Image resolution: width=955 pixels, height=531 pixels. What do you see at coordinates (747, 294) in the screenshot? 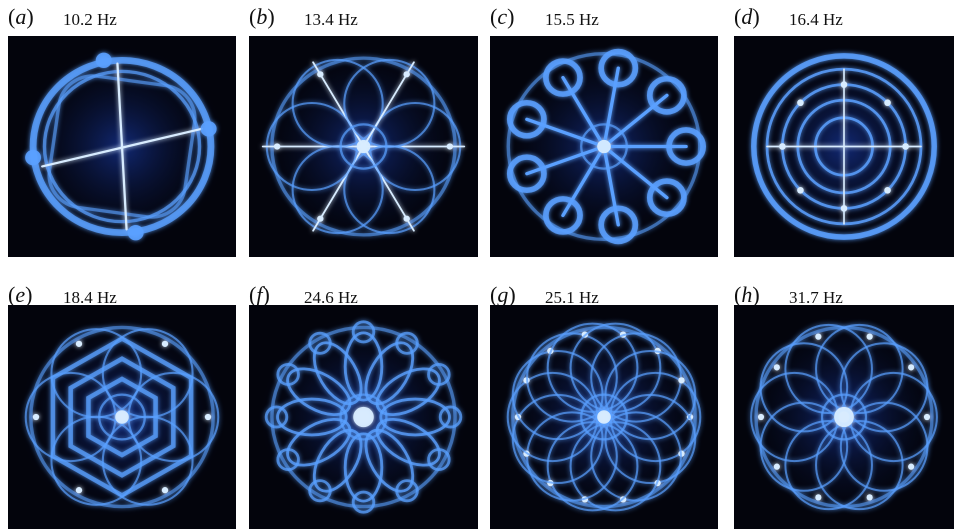
I see `panel-label: (h)` at bounding box center [747, 294].